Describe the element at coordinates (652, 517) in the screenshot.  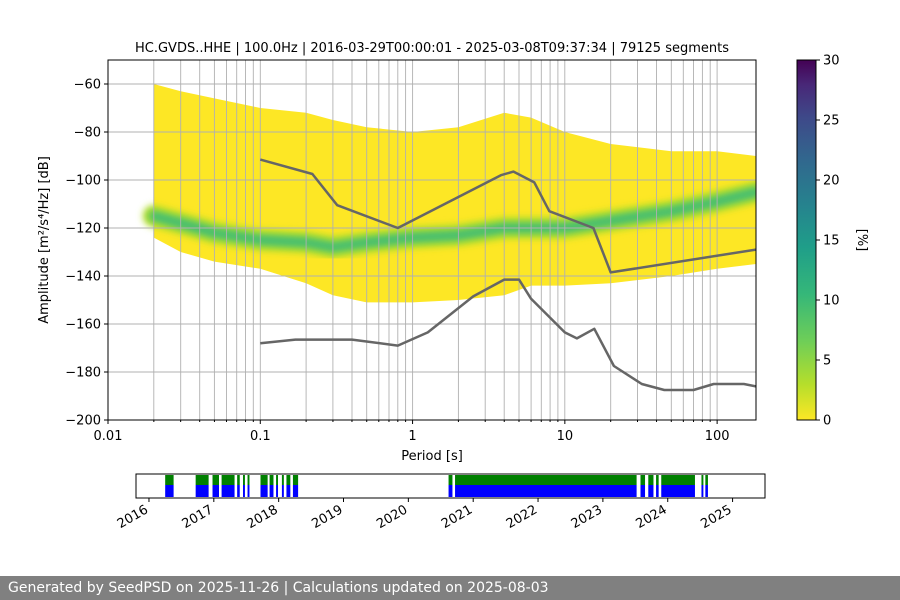
I see `year-tick-label: 2024` at that location.